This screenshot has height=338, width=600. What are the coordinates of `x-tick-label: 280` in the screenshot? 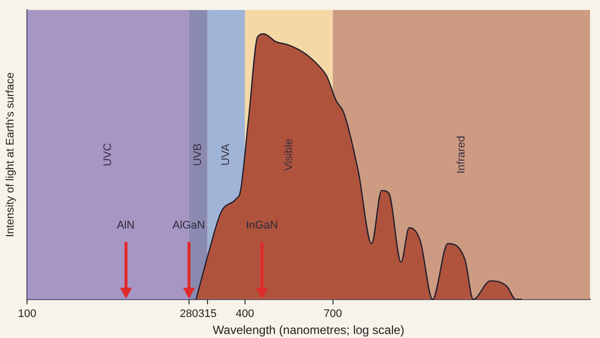 It's located at (189, 314).